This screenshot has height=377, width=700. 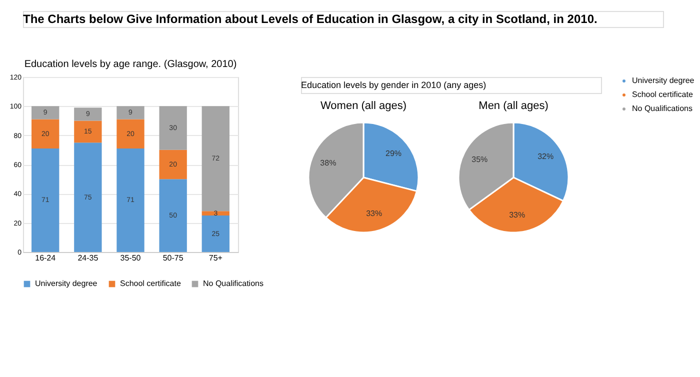 I want to click on x-tick-label: 35-50, so click(x=131, y=258).